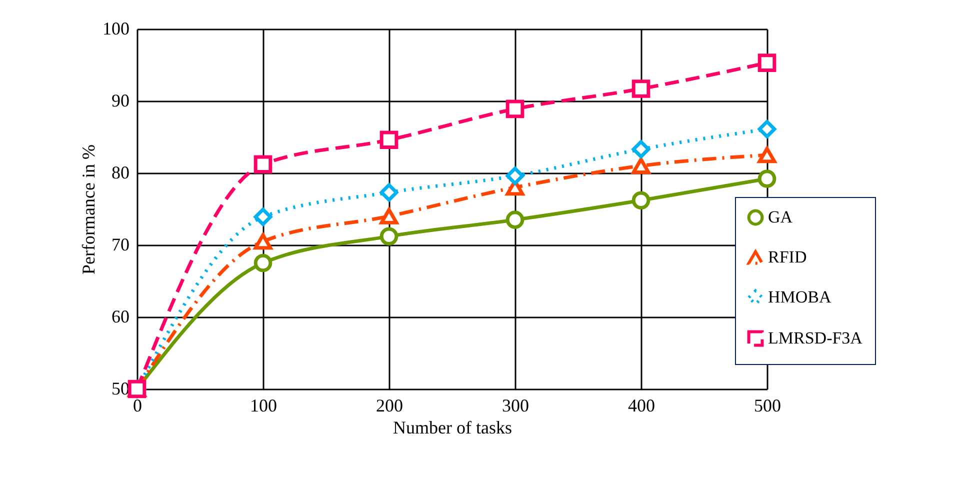 Image resolution: width=978 pixels, height=486 pixels. What do you see at coordinates (389, 406) in the screenshot?
I see `x-tick-label: 200` at bounding box center [389, 406].